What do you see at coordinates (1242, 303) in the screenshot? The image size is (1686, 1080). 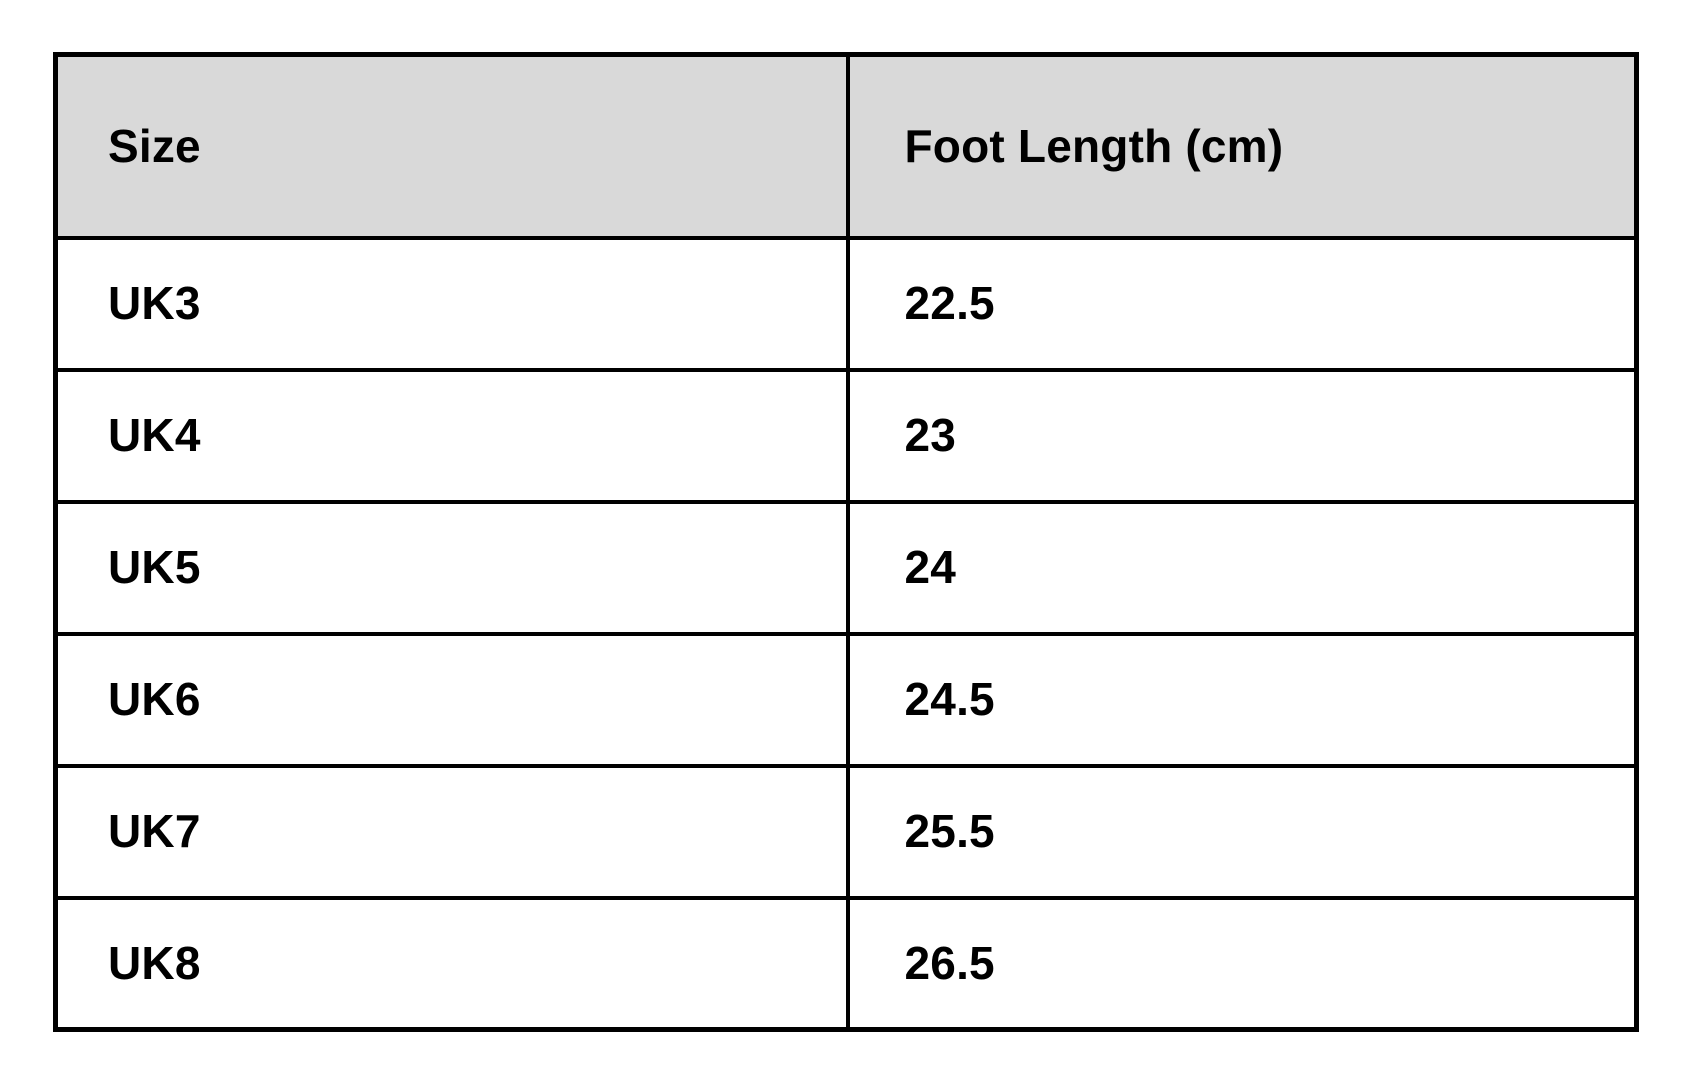 I see `cell-foot-length: 22.5` at bounding box center [1242, 303].